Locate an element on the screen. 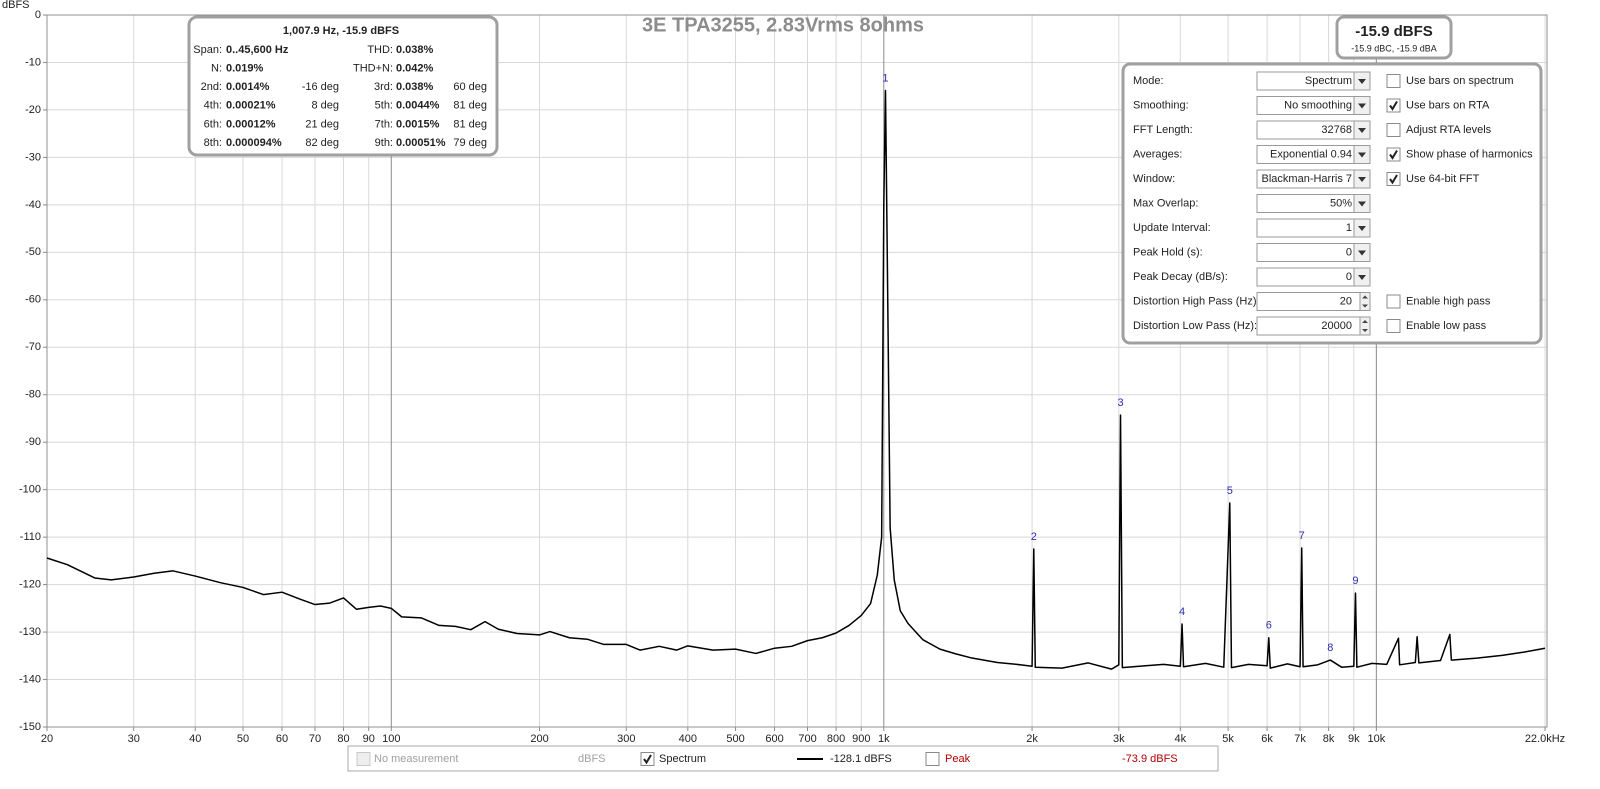 This screenshot has height=789, width=1600. info-label: 4th: is located at coordinates (213, 106).